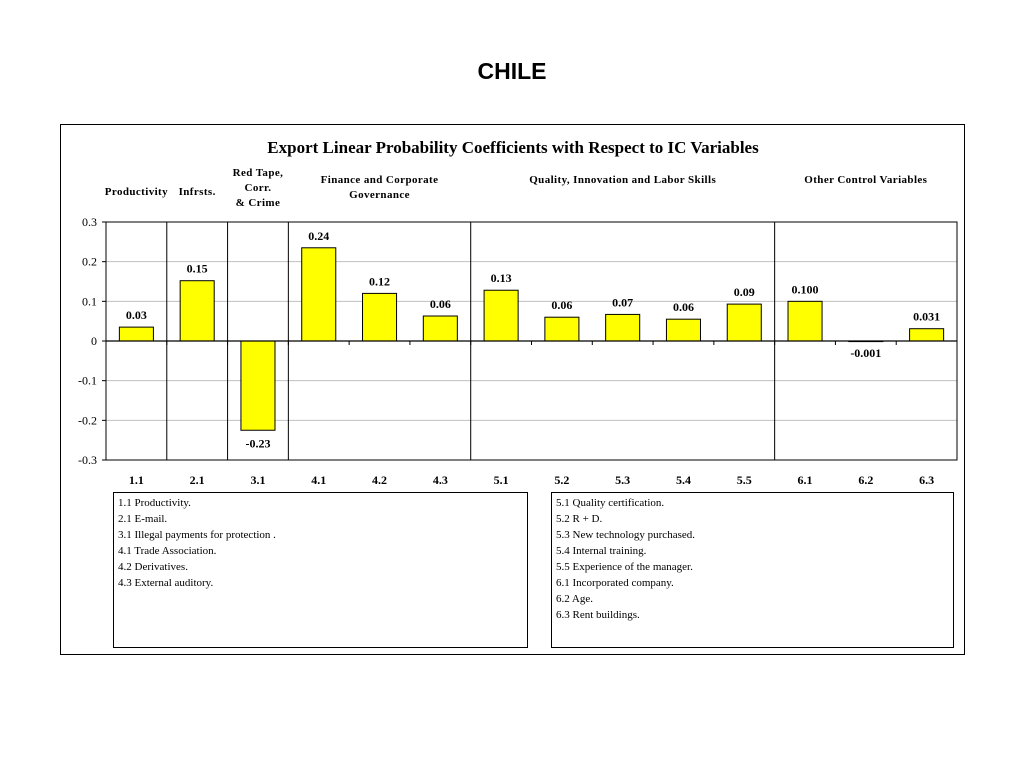 The image size is (1024, 768). I want to click on data-label: 0.15, so click(197, 269).